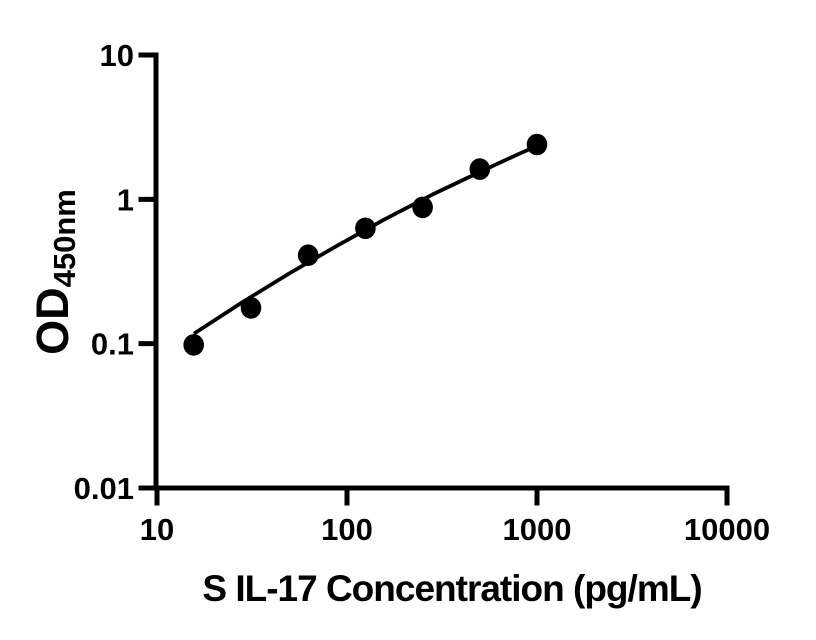 The image size is (816, 640). I want to click on y-tick-label: 10, so click(117, 55).